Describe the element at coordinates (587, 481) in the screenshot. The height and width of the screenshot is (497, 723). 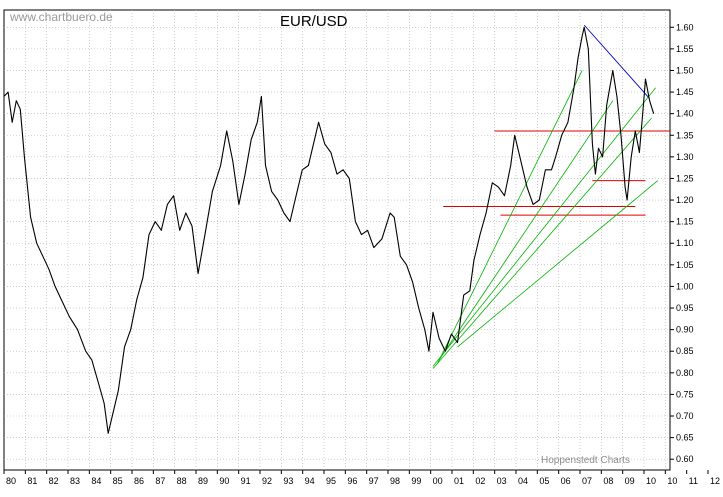
I see `x-tick-label: 07` at that location.